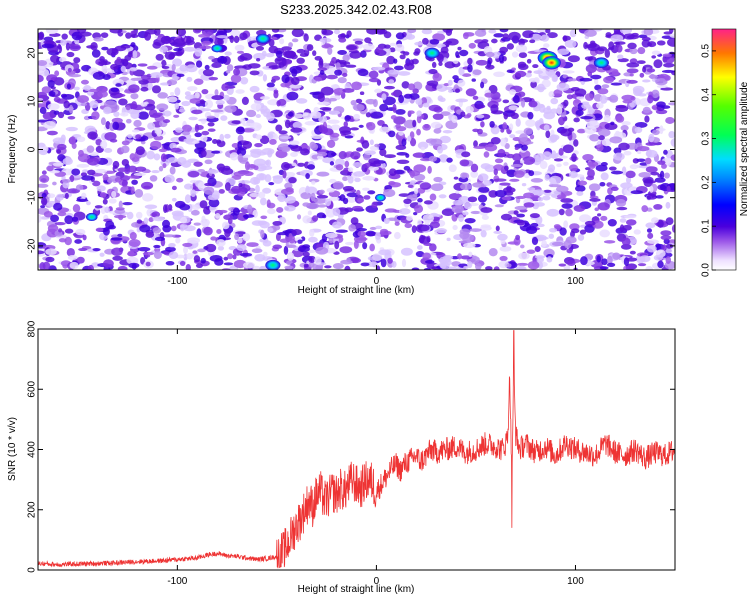 Image resolution: width=750 pixels, height=600 pixels. I want to click on y-tick-label: 20, so click(32, 53).